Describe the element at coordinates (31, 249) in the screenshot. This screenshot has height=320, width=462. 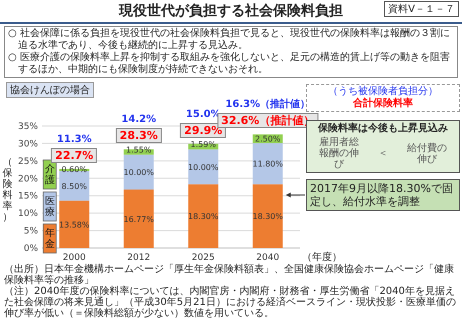
I see `y-tick-label: 0%` at that location.